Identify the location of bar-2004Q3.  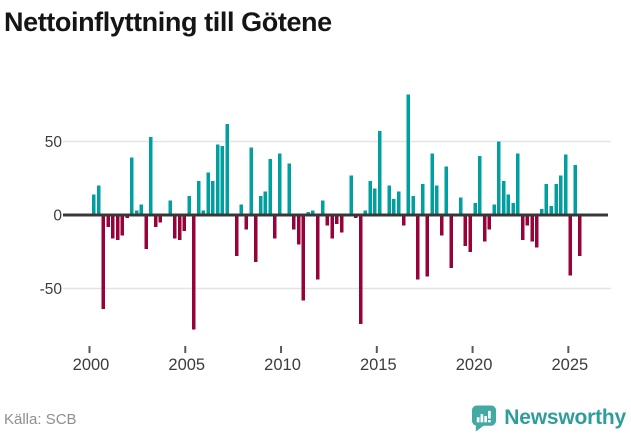
(179, 227).